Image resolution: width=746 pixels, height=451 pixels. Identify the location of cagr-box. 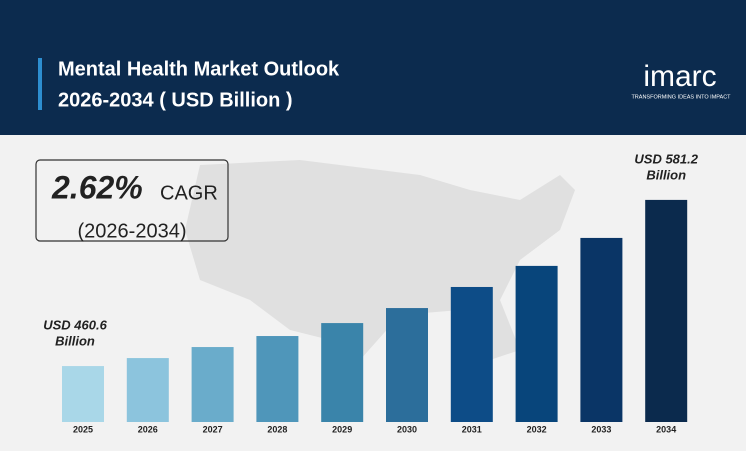
(132, 200).